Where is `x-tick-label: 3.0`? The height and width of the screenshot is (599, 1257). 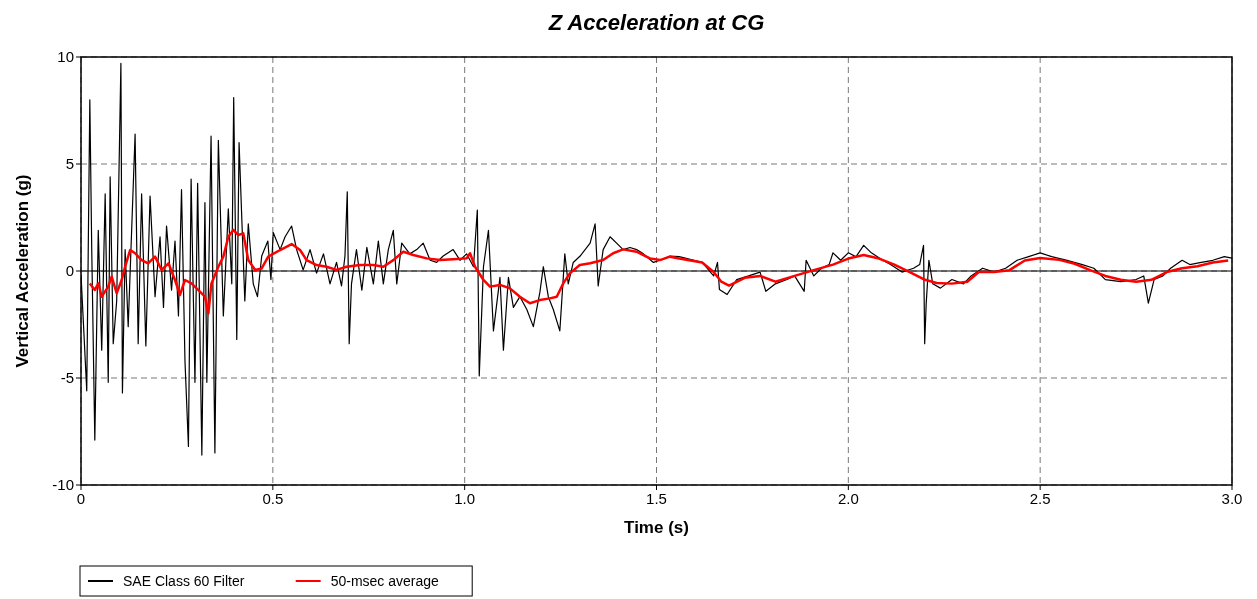 x-tick-label: 3.0 is located at coordinates (1232, 498).